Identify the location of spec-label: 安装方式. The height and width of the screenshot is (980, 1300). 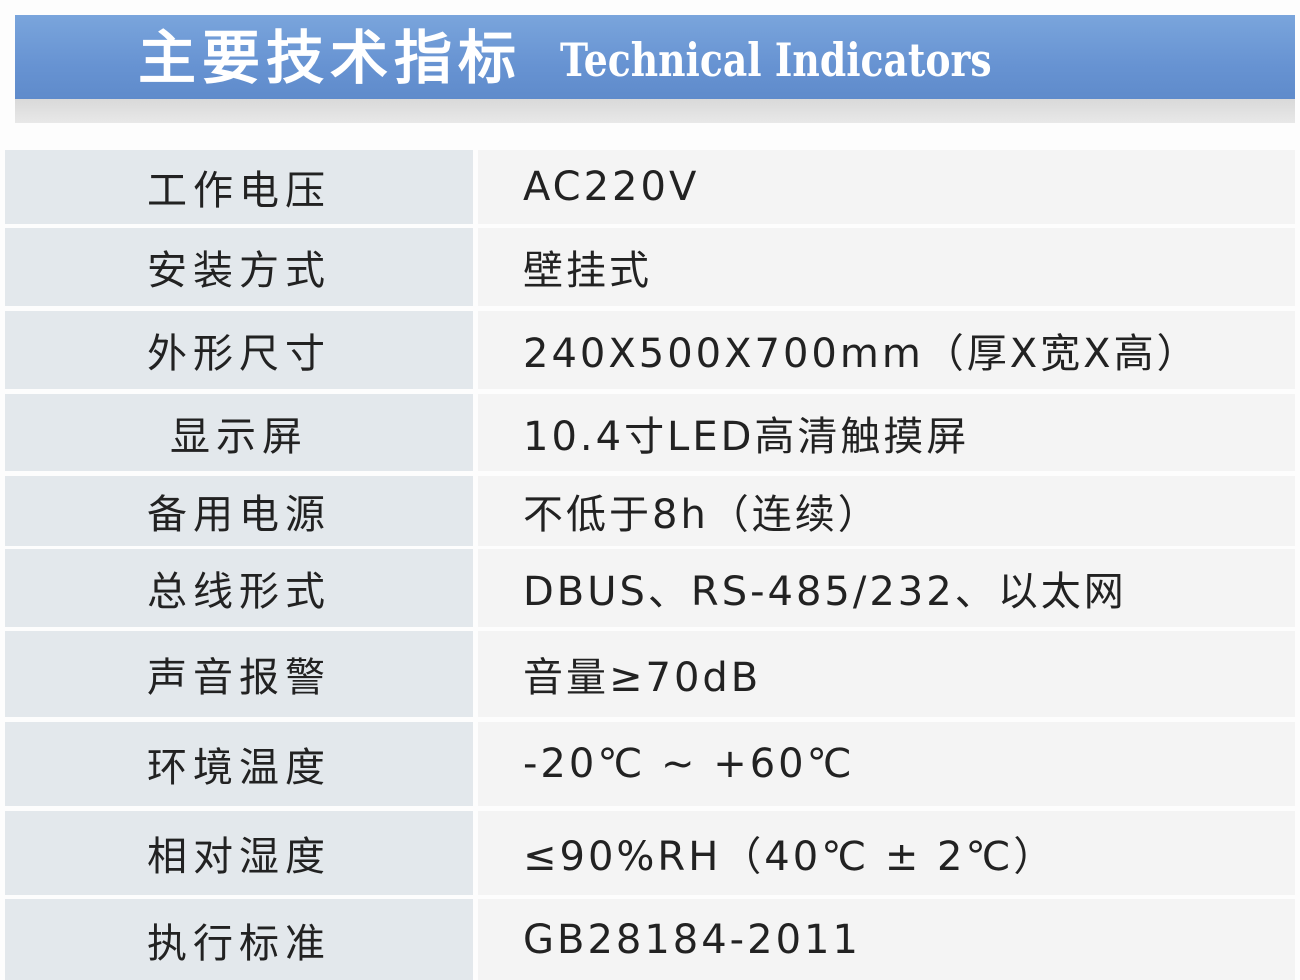
(239, 267).